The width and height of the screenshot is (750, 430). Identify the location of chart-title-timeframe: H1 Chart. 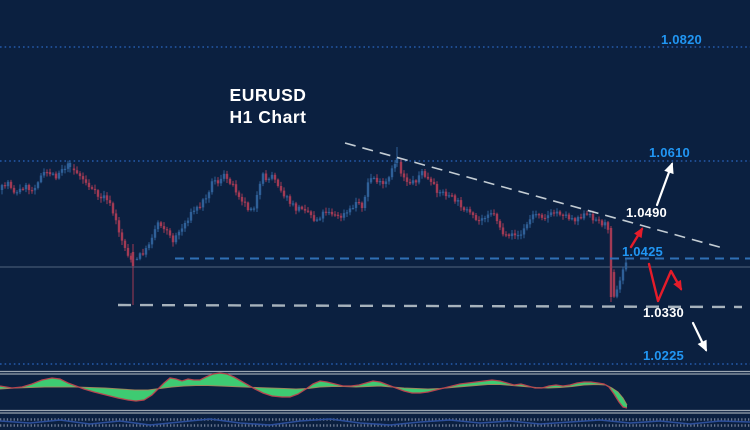
(268, 117).